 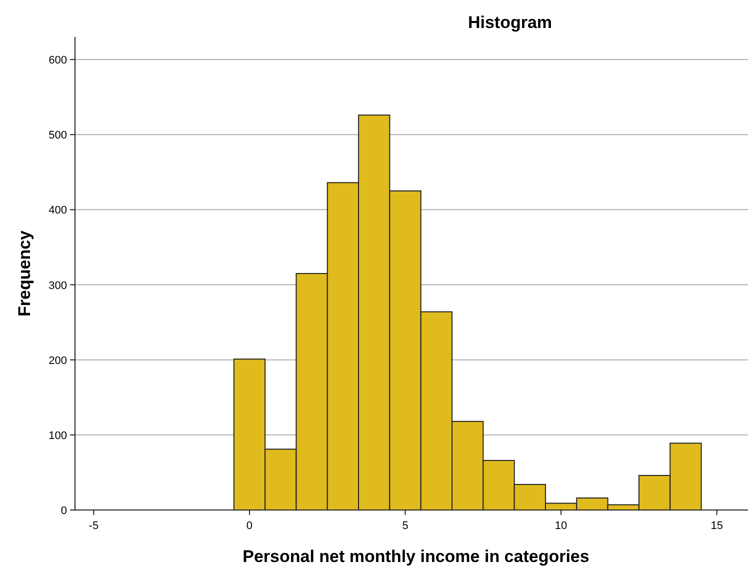 I want to click on x-tick-label: 0, so click(x=249, y=526).